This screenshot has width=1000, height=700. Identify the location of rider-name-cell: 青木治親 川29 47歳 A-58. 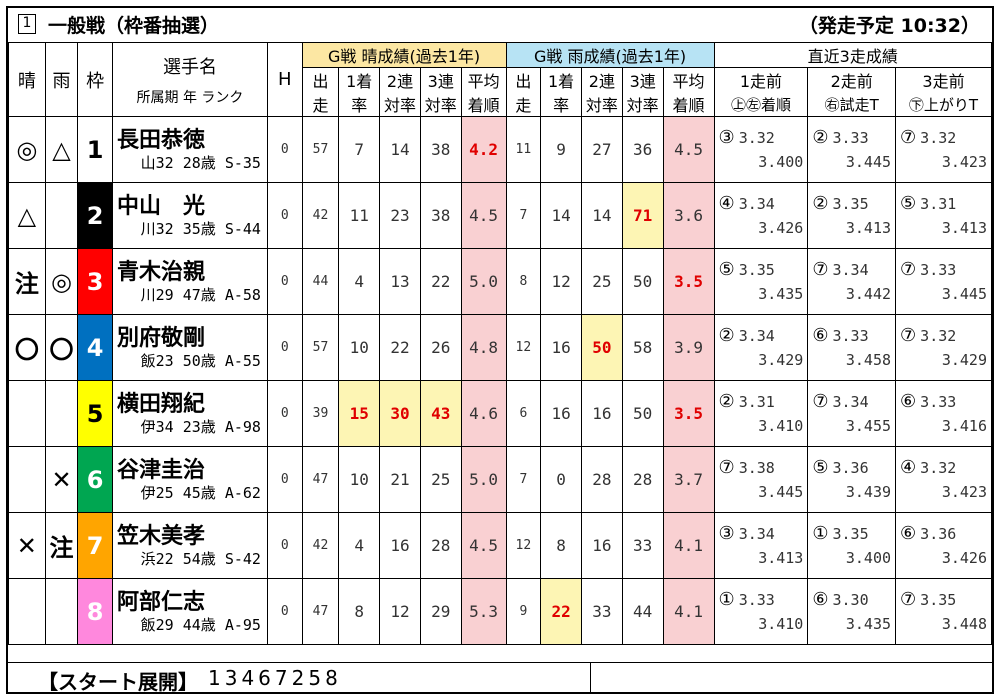
(189, 281).